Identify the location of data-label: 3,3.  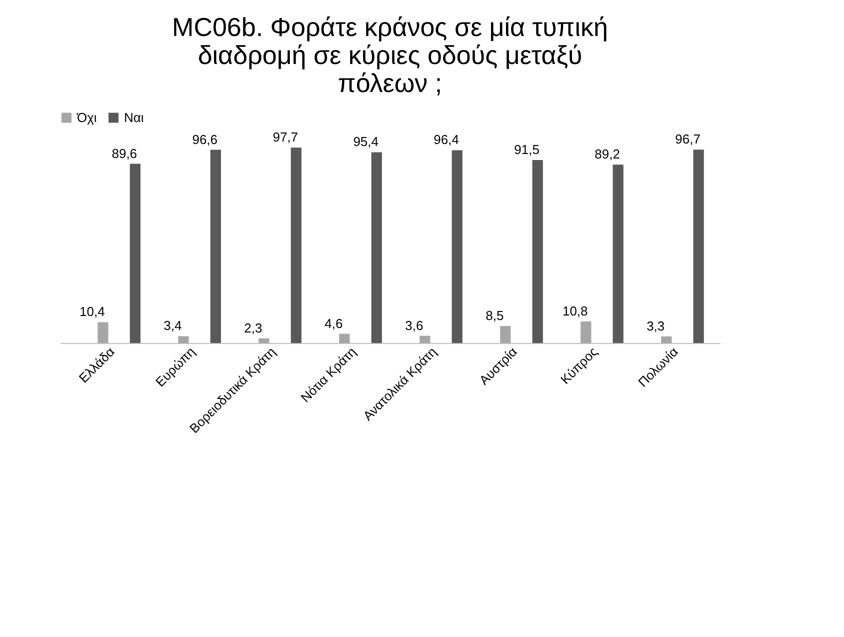
(655, 326).